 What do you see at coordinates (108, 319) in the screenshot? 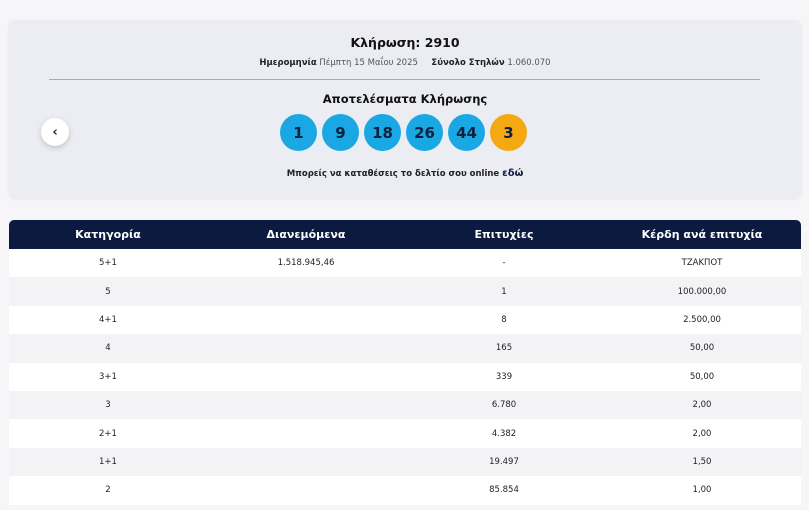
I see `cell-category: 4+1` at bounding box center [108, 319].